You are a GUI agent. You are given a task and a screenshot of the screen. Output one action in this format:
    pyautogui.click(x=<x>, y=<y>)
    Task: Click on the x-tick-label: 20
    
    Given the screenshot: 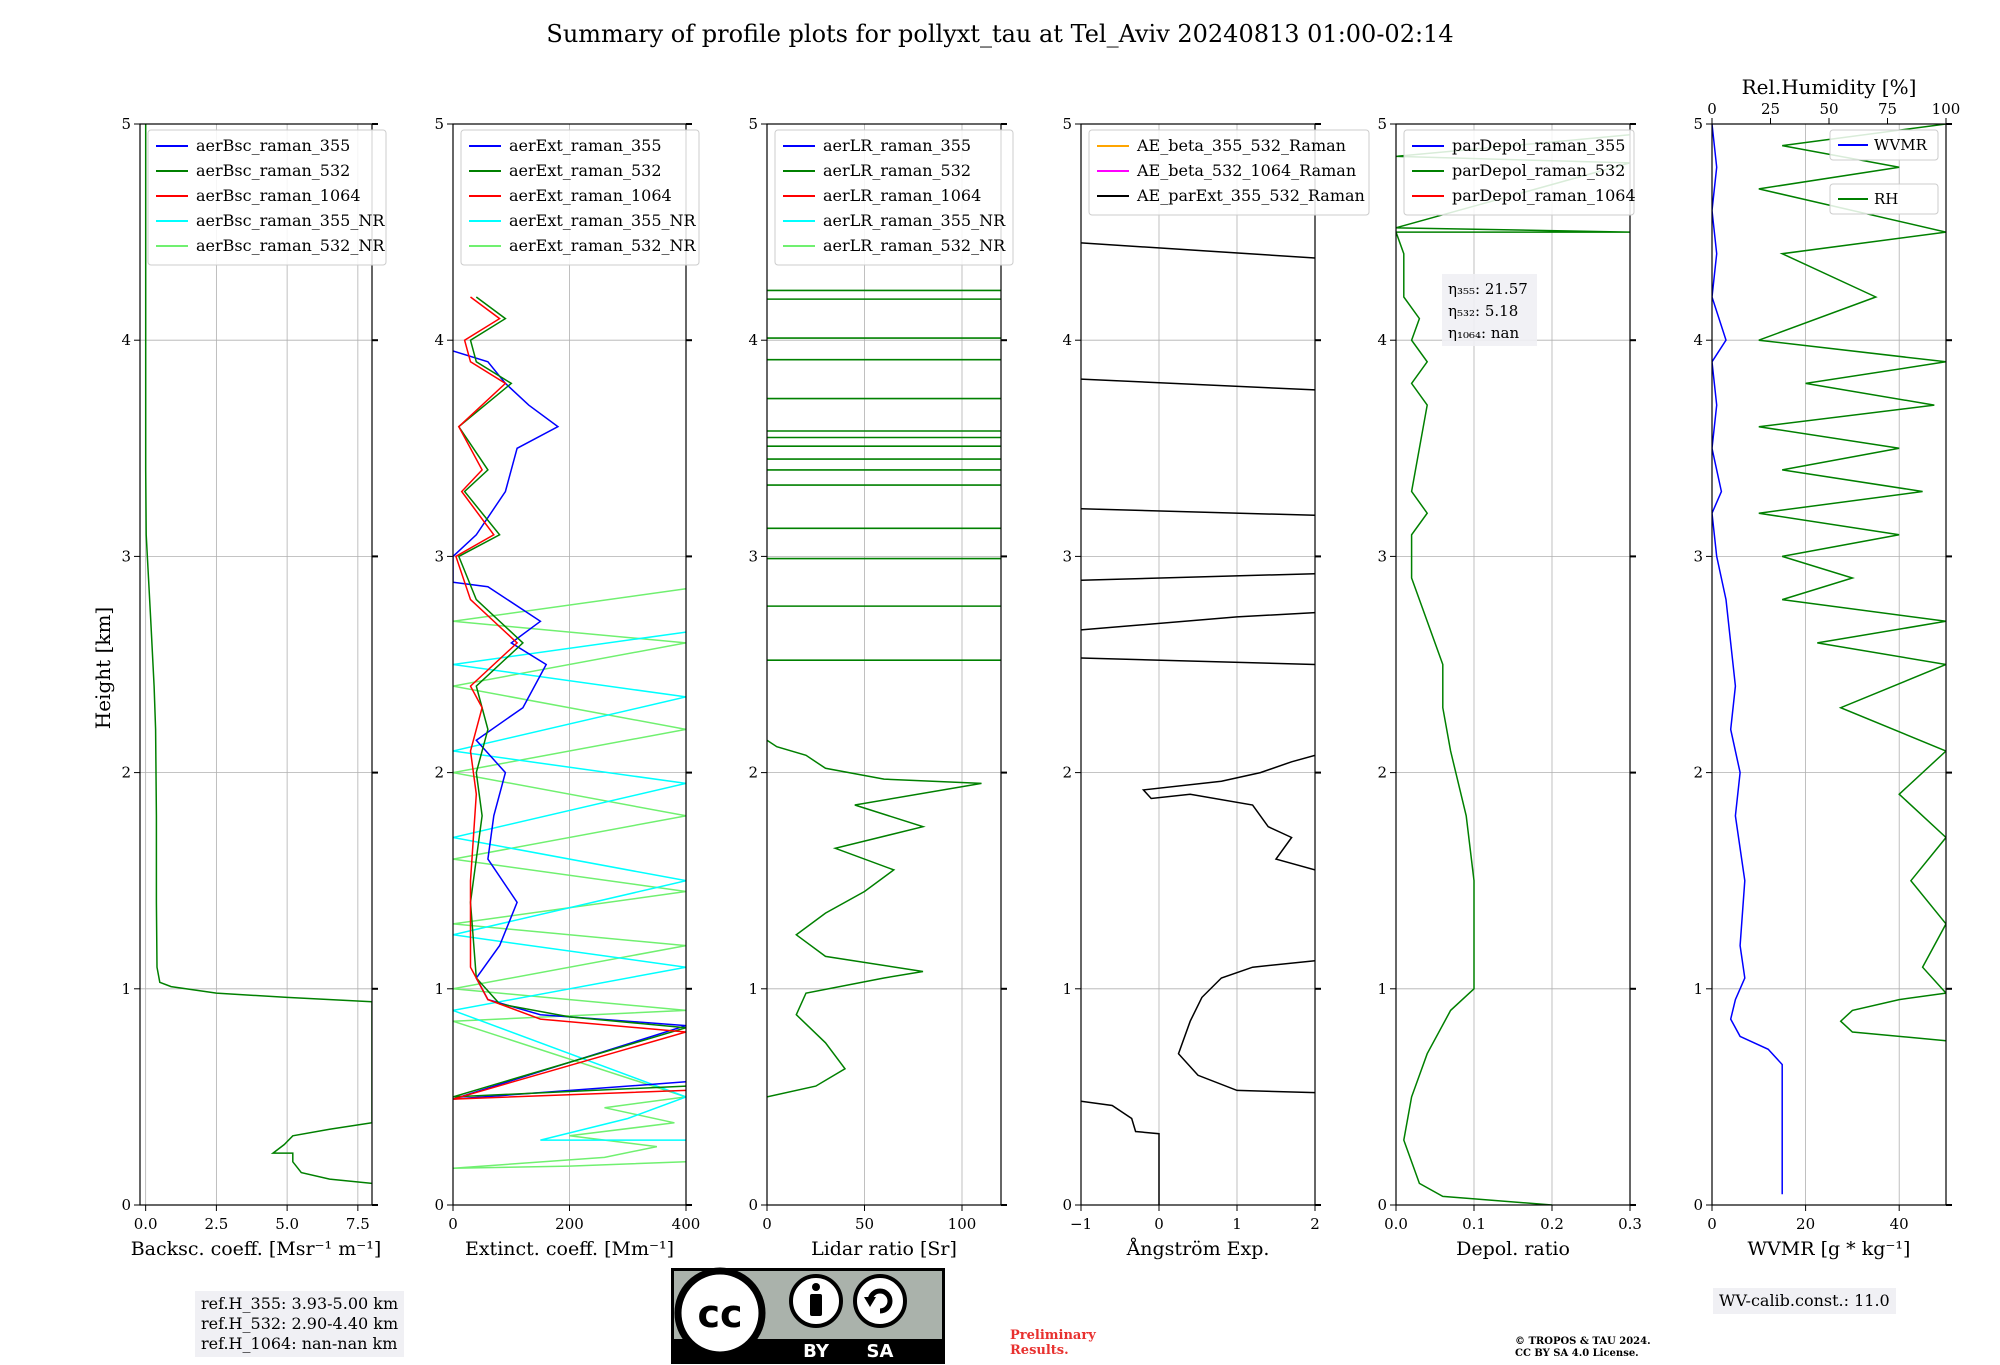 What is the action you would take?
    pyautogui.click(x=1805, y=1224)
    